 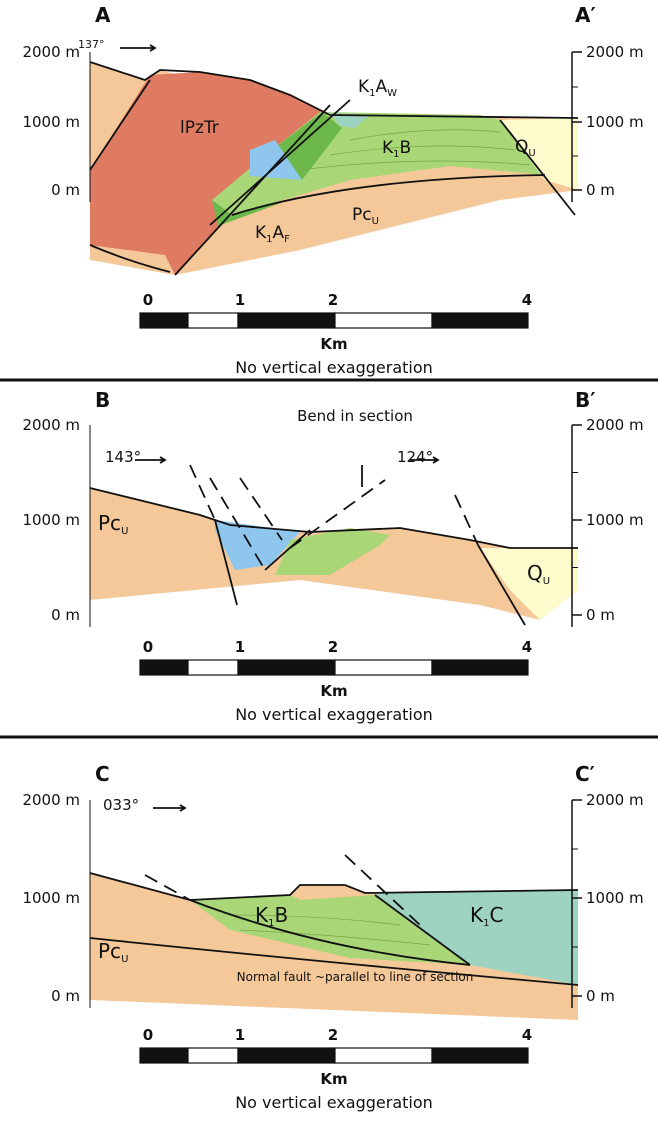 I want to click on unit-label: K1AF, so click(x=272, y=234).